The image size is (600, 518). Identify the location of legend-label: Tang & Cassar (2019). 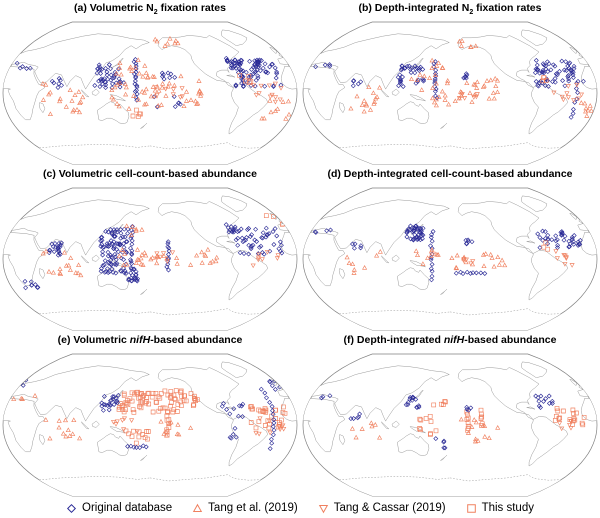
(389, 508).